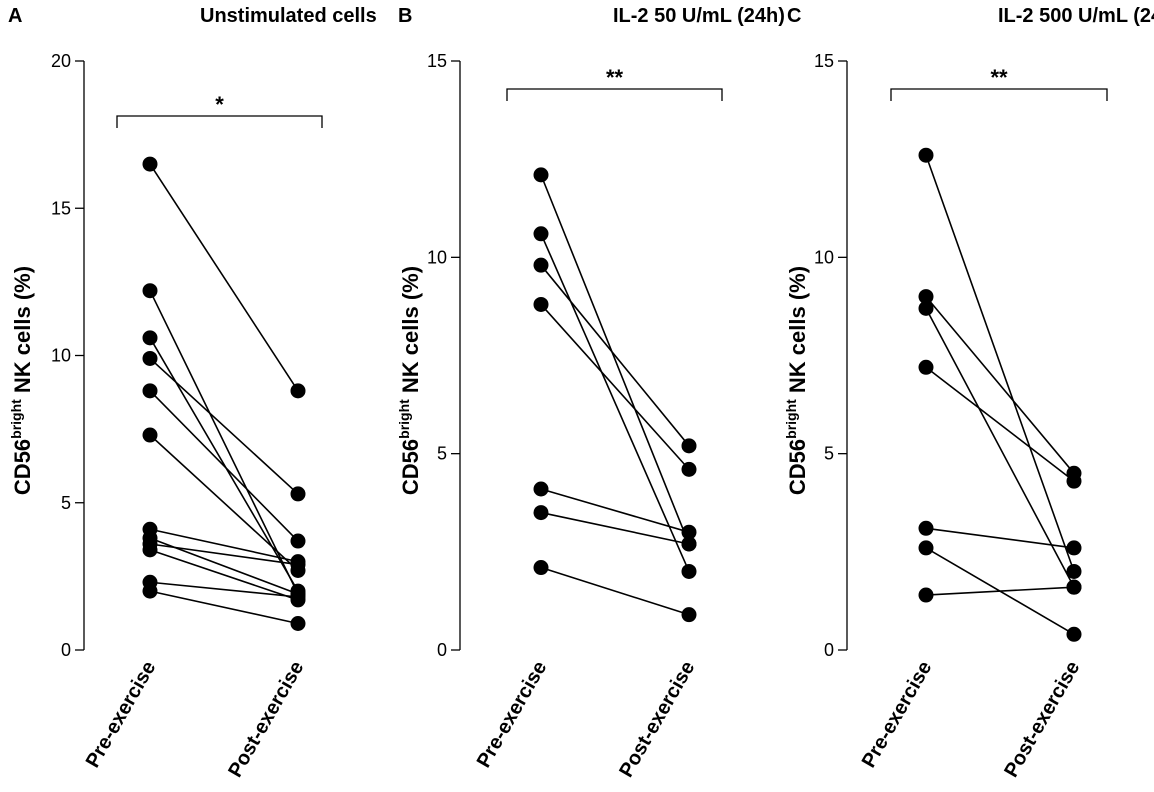 The image size is (1154, 792). Describe the element at coordinates (15, 16) in the screenshot. I see `panel-letter: A` at that location.